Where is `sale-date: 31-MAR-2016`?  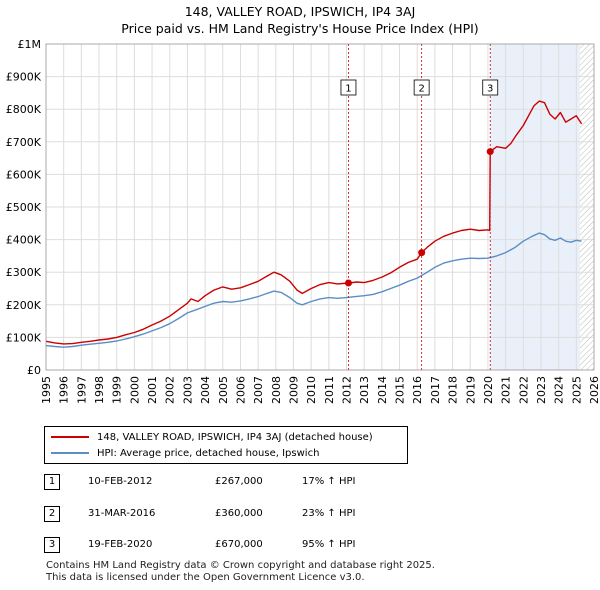
sale-date: 31-MAR-2016 is located at coordinates (122, 513).